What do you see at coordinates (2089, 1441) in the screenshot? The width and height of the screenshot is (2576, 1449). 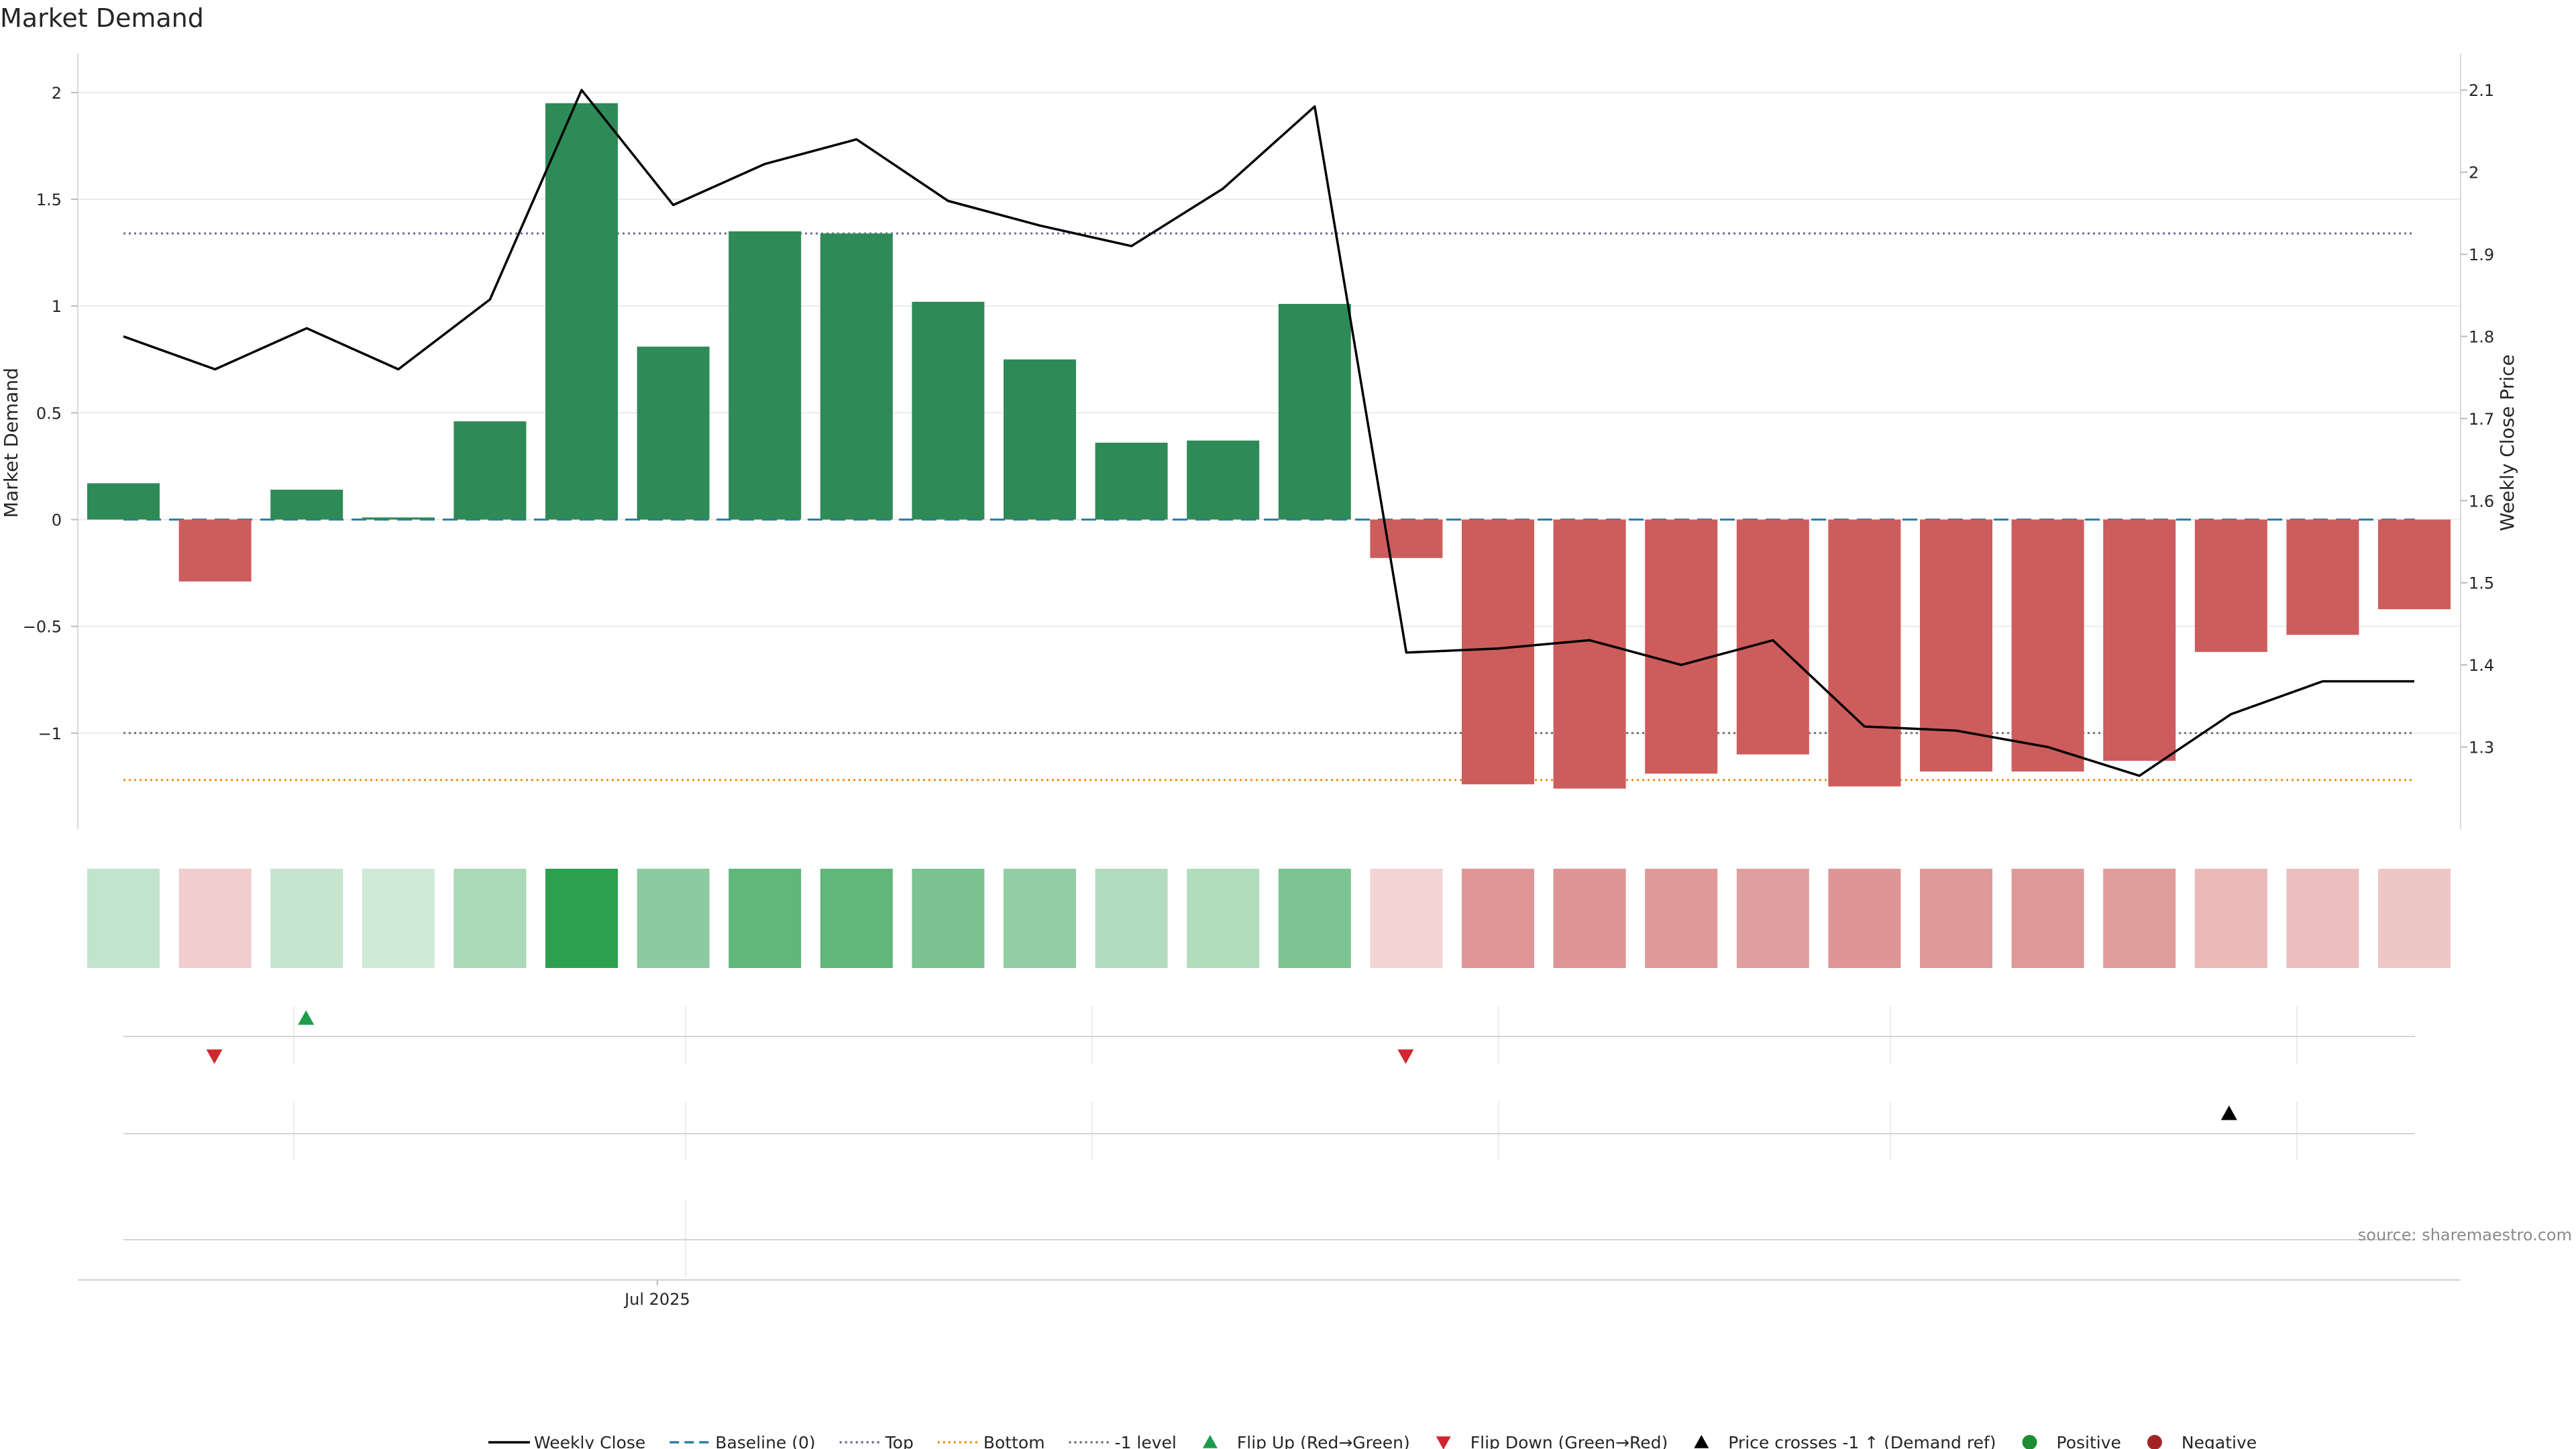 I see `legend-label: Positive` at bounding box center [2089, 1441].